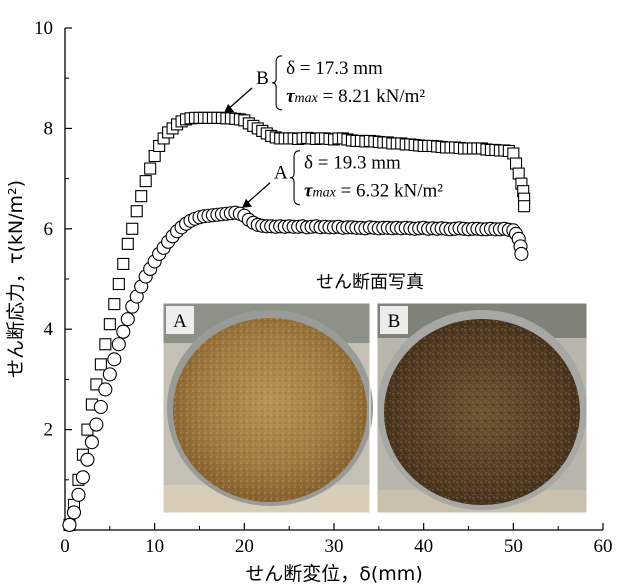 The image size is (625, 585). Describe the element at coordinates (482, 408) in the screenshot. I see `photo-B: B` at that location.